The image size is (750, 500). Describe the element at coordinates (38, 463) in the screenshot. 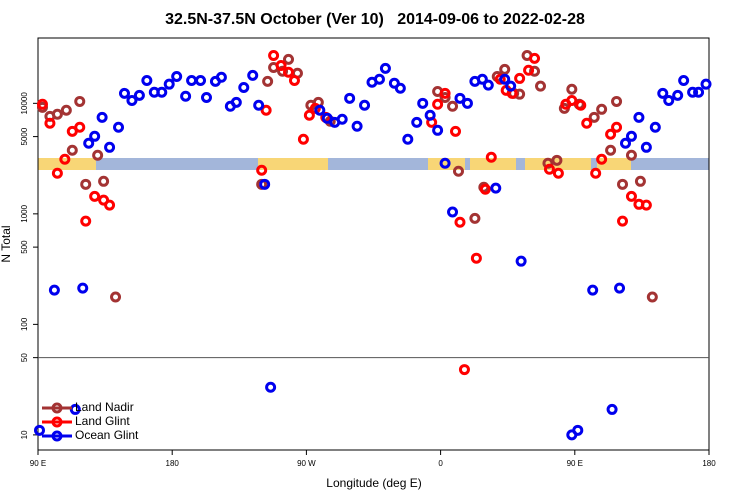

I see `x-tick-label: 90 E` at that location.